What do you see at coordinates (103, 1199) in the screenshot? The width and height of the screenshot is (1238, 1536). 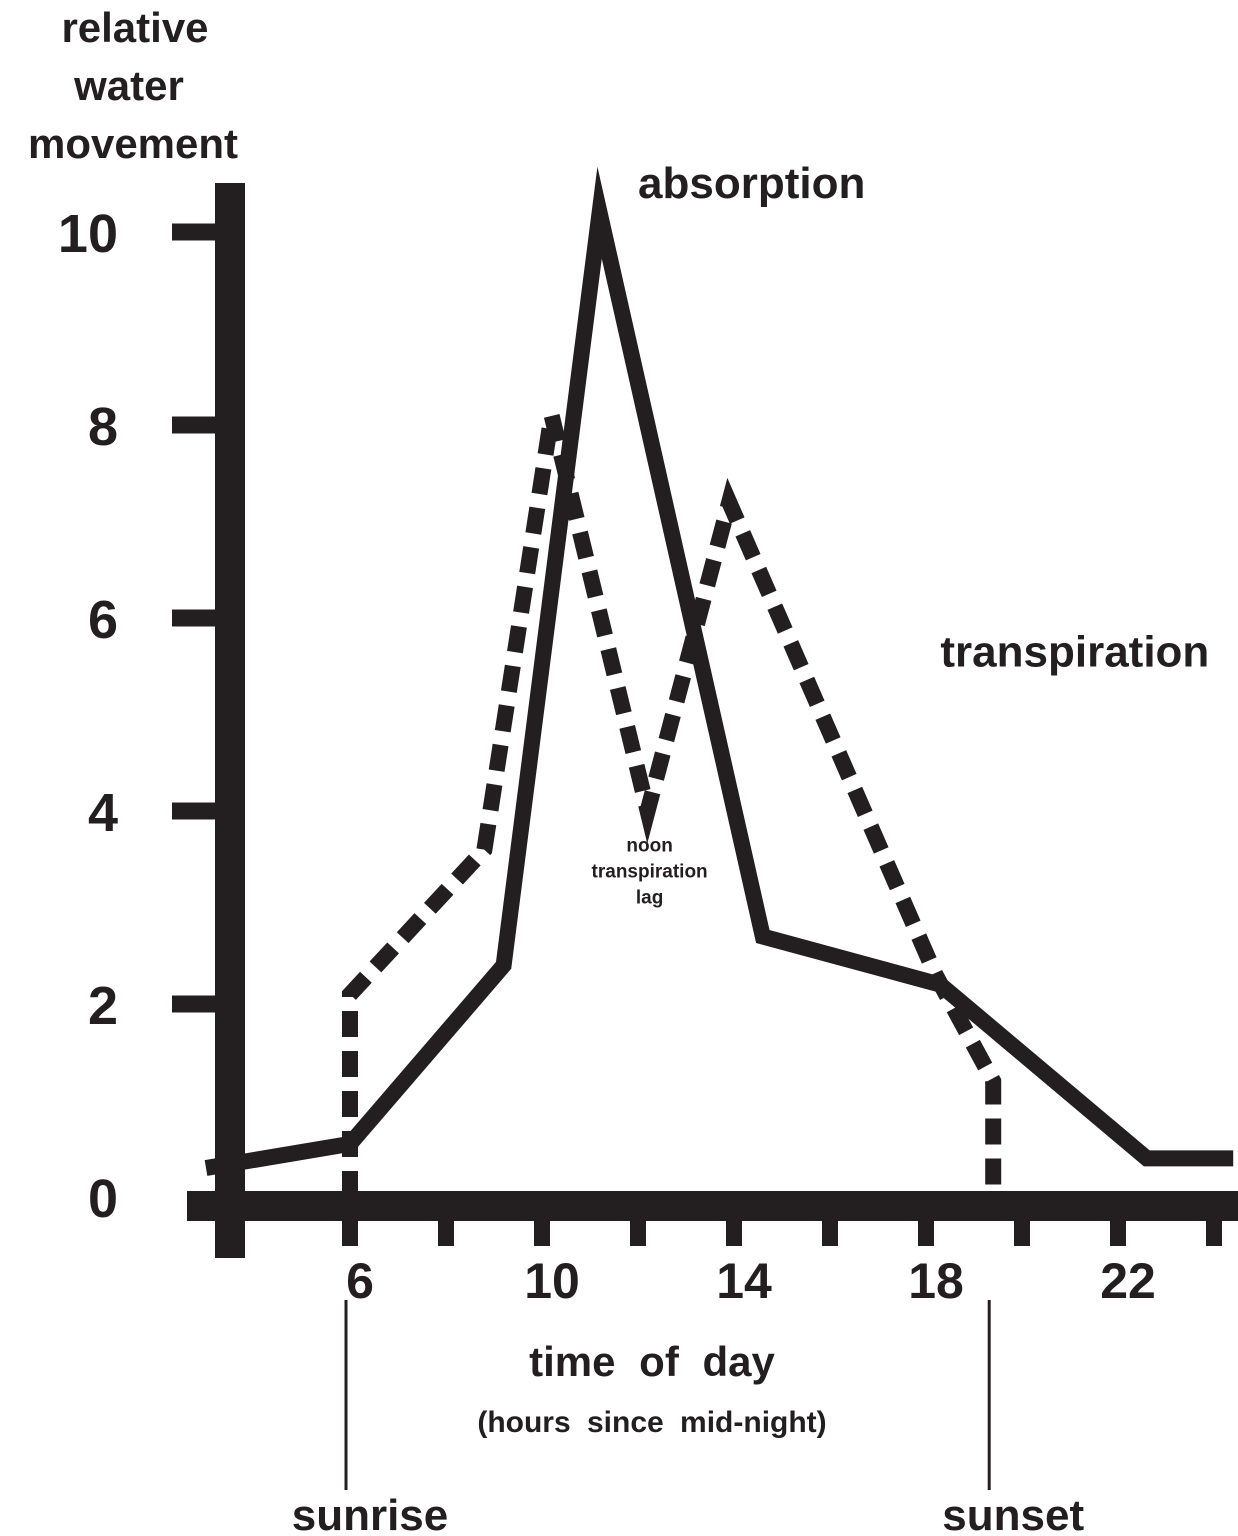 I see `y-tick-label-0: 0` at bounding box center [103, 1199].